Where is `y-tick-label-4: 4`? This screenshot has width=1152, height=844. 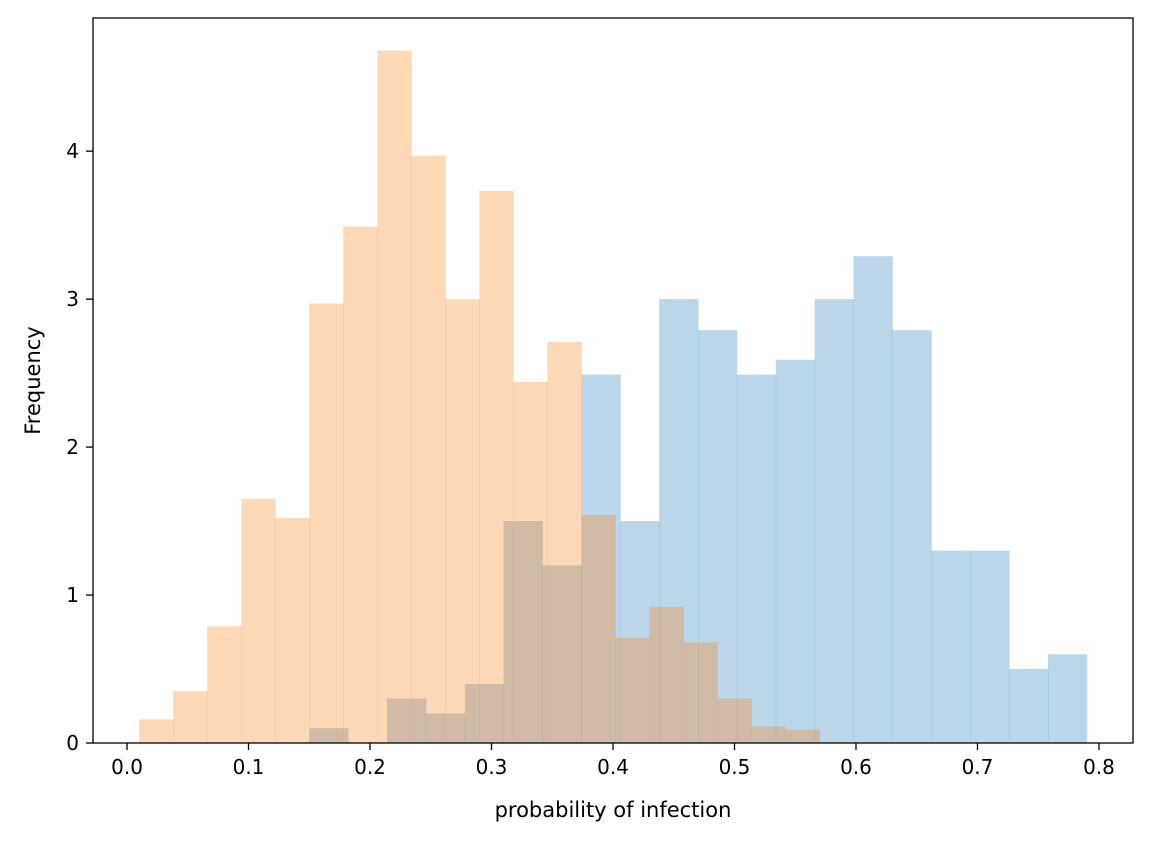 y-tick-label-4: 4 is located at coordinates (72, 151).